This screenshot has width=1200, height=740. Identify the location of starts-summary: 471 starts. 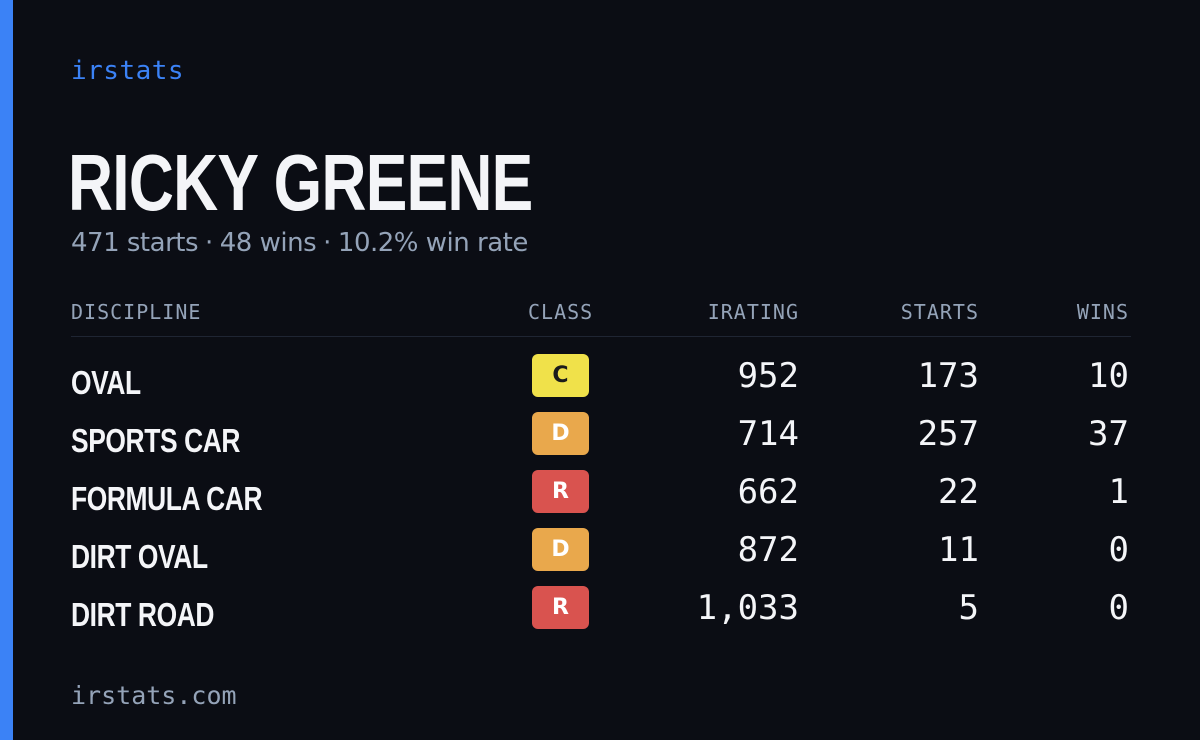
(135, 243).